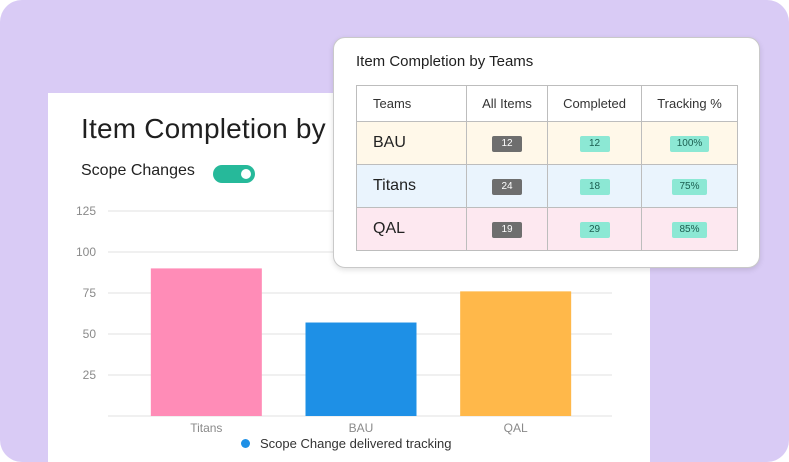 The image size is (789, 462). I want to click on table-row: BAU 12 12 100%, so click(547, 143).